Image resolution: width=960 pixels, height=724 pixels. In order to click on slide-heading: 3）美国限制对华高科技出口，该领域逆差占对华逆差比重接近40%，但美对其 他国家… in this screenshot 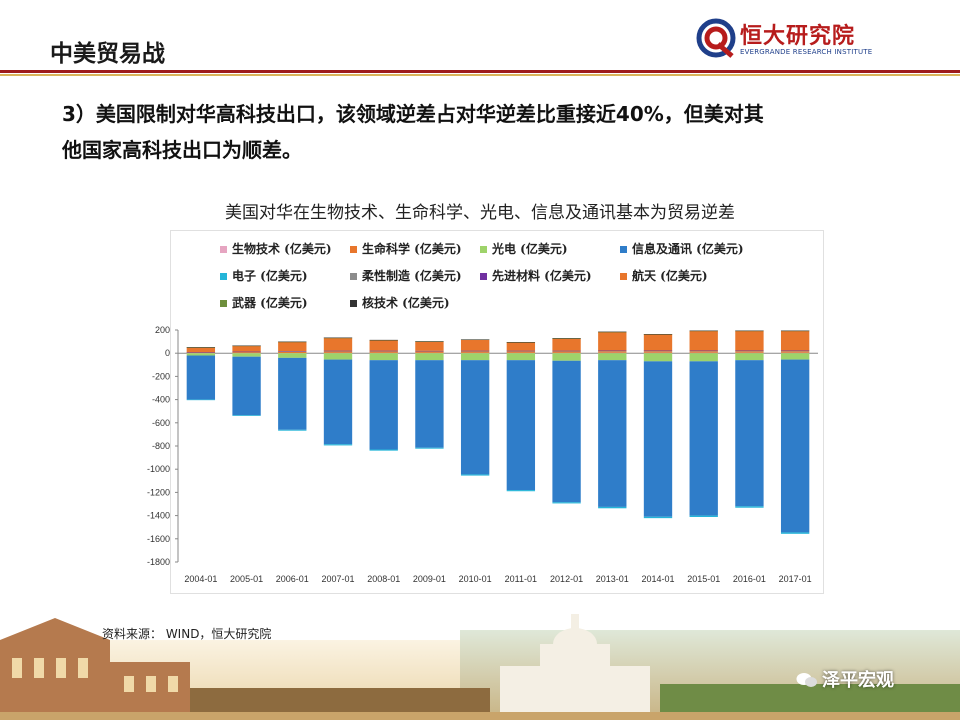, I will do `click(487, 132)`.